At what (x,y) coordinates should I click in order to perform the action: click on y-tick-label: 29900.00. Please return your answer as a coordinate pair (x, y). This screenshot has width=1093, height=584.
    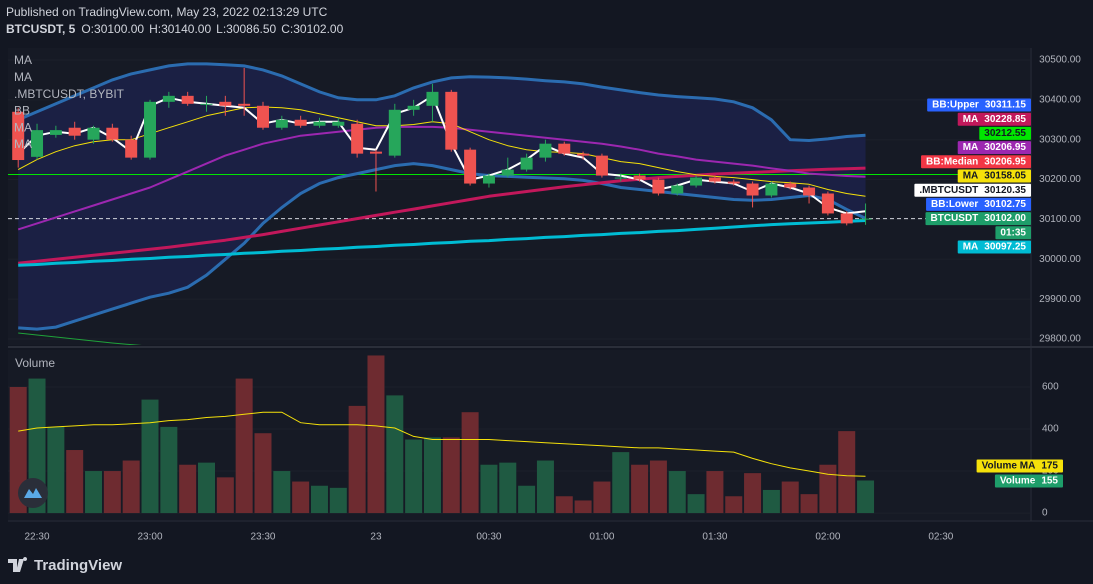
    Looking at the image, I should click on (1060, 299).